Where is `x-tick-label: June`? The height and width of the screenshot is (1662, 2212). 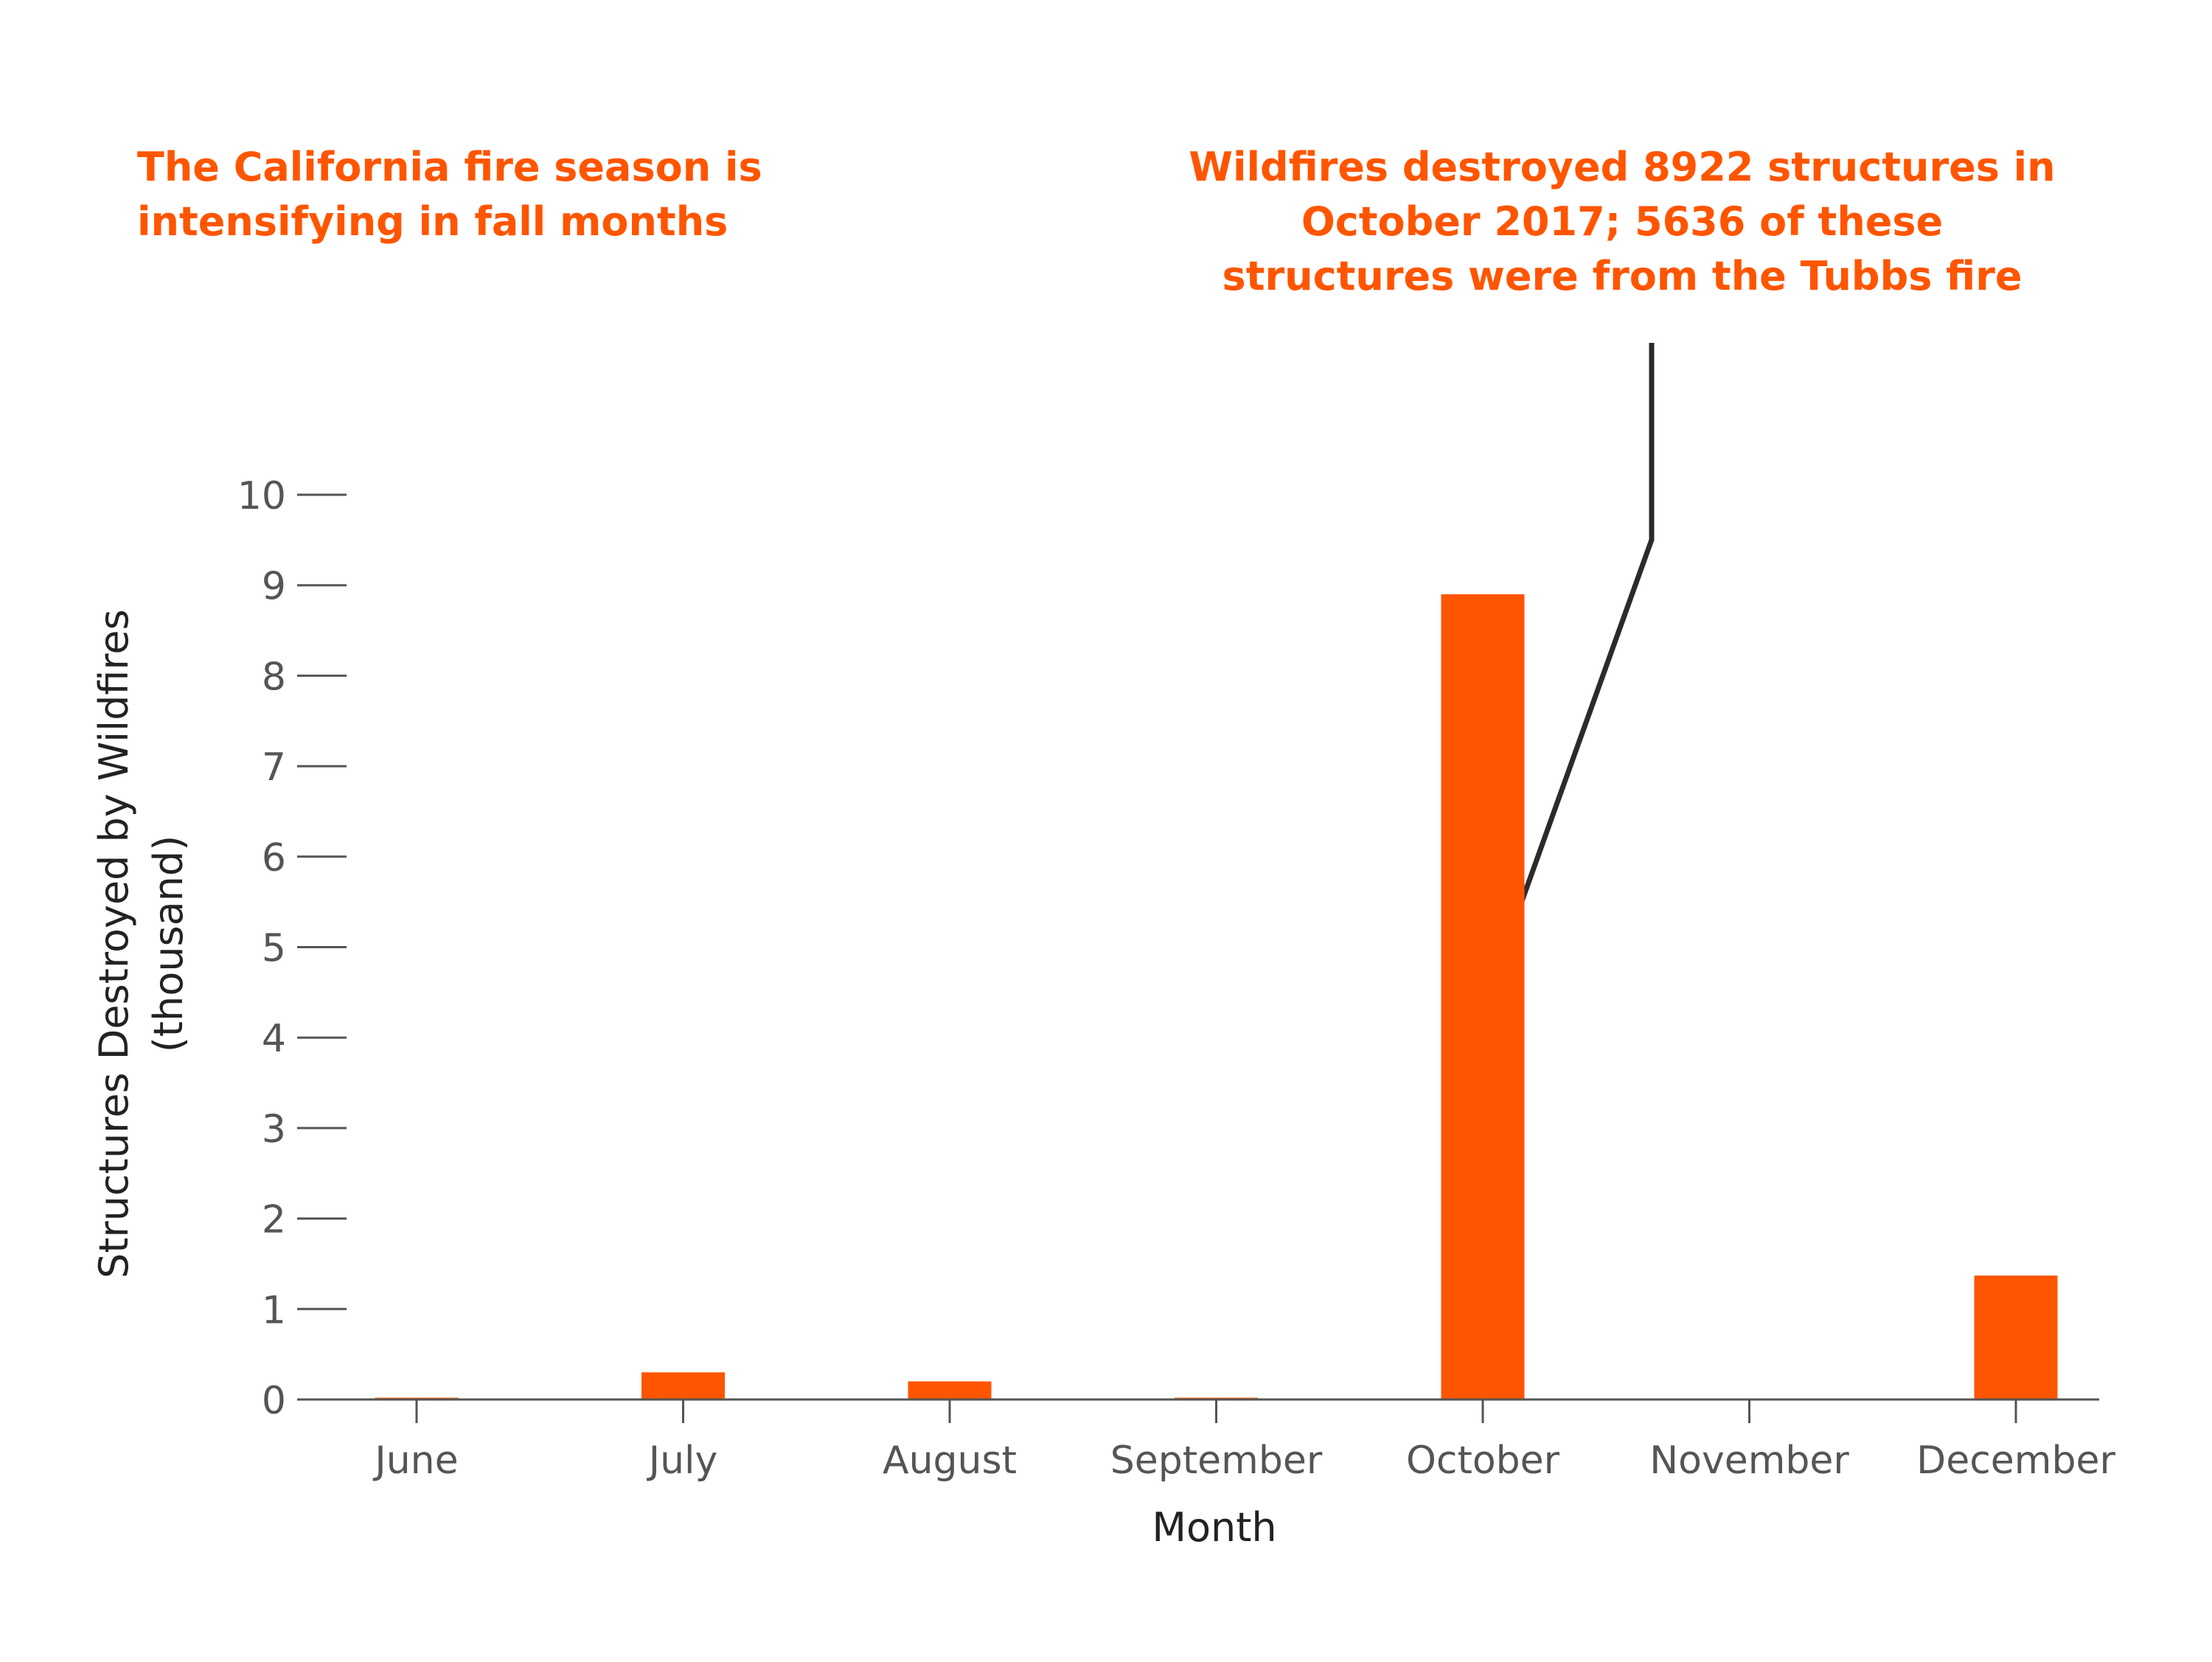 x-tick-label: June is located at coordinates (415, 1461).